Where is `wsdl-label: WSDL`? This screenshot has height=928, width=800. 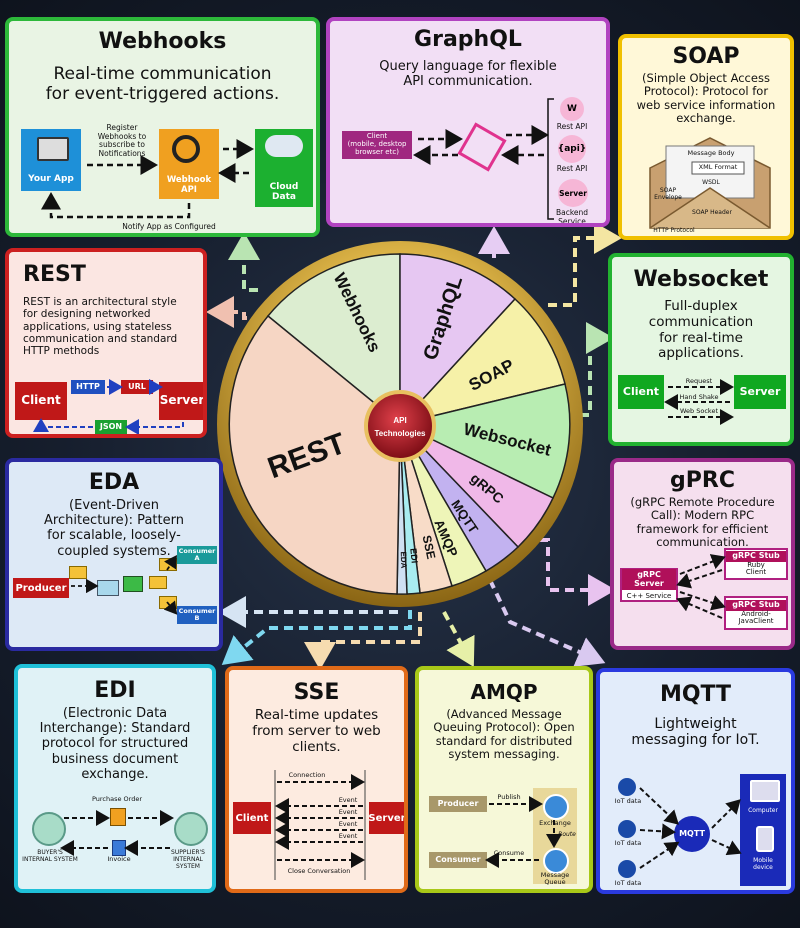
wsdl-label: WSDL is located at coordinates (711, 182).